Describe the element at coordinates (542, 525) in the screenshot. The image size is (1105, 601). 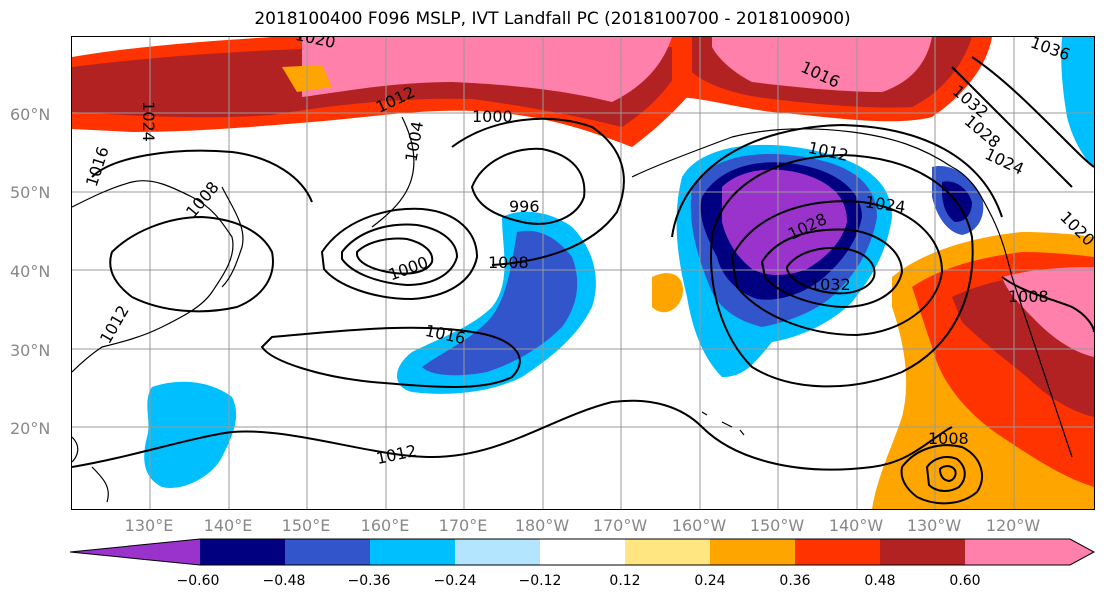
I see `lon-label-180w: 180°W` at that location.